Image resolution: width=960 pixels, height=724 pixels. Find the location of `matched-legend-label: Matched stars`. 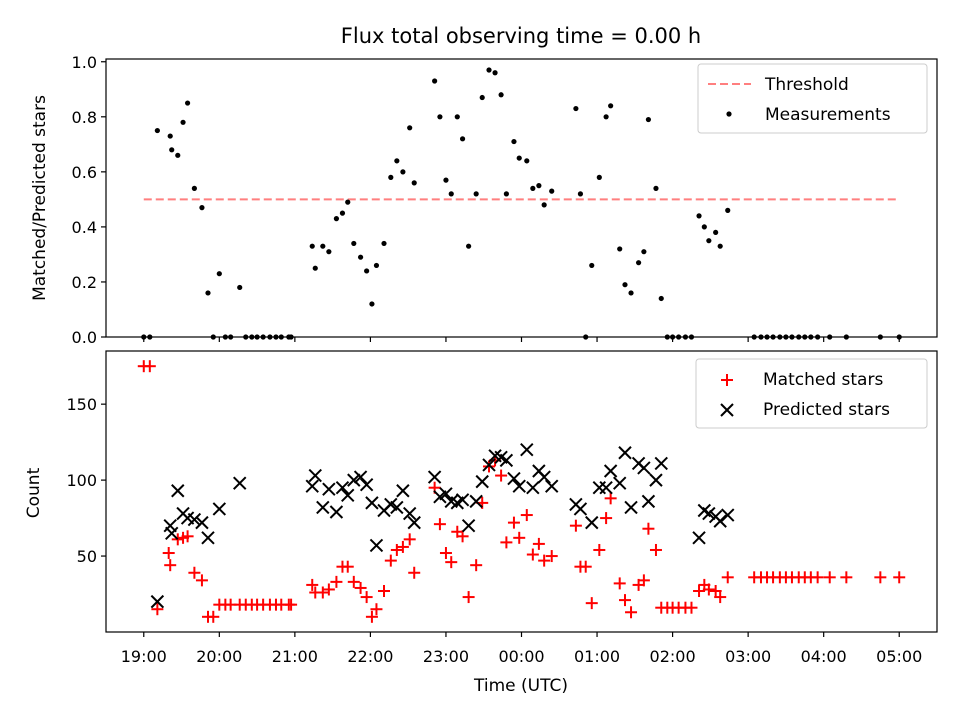

matched-legend-label: Matched stars is located at coordinates (823, 380).